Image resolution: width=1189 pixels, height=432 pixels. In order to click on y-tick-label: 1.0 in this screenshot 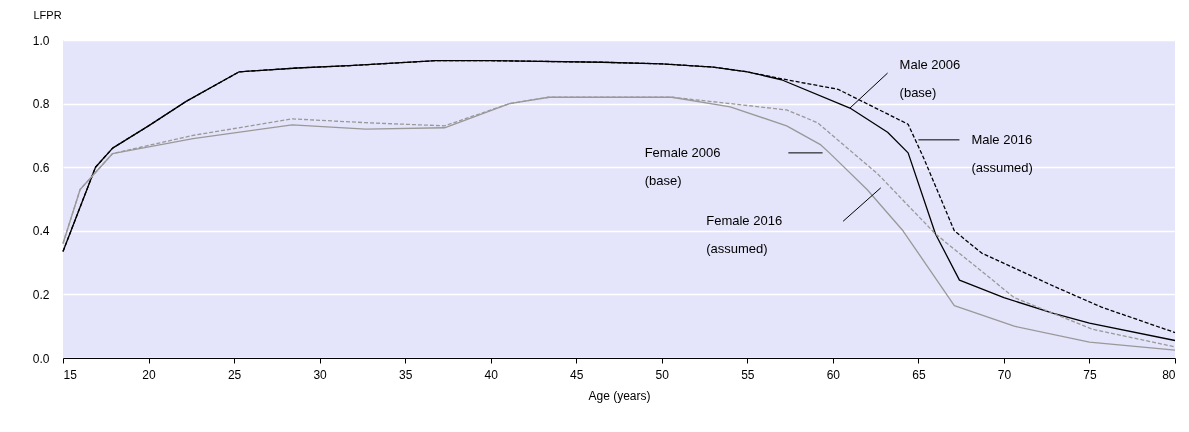, I will do `click(41, 40)`.